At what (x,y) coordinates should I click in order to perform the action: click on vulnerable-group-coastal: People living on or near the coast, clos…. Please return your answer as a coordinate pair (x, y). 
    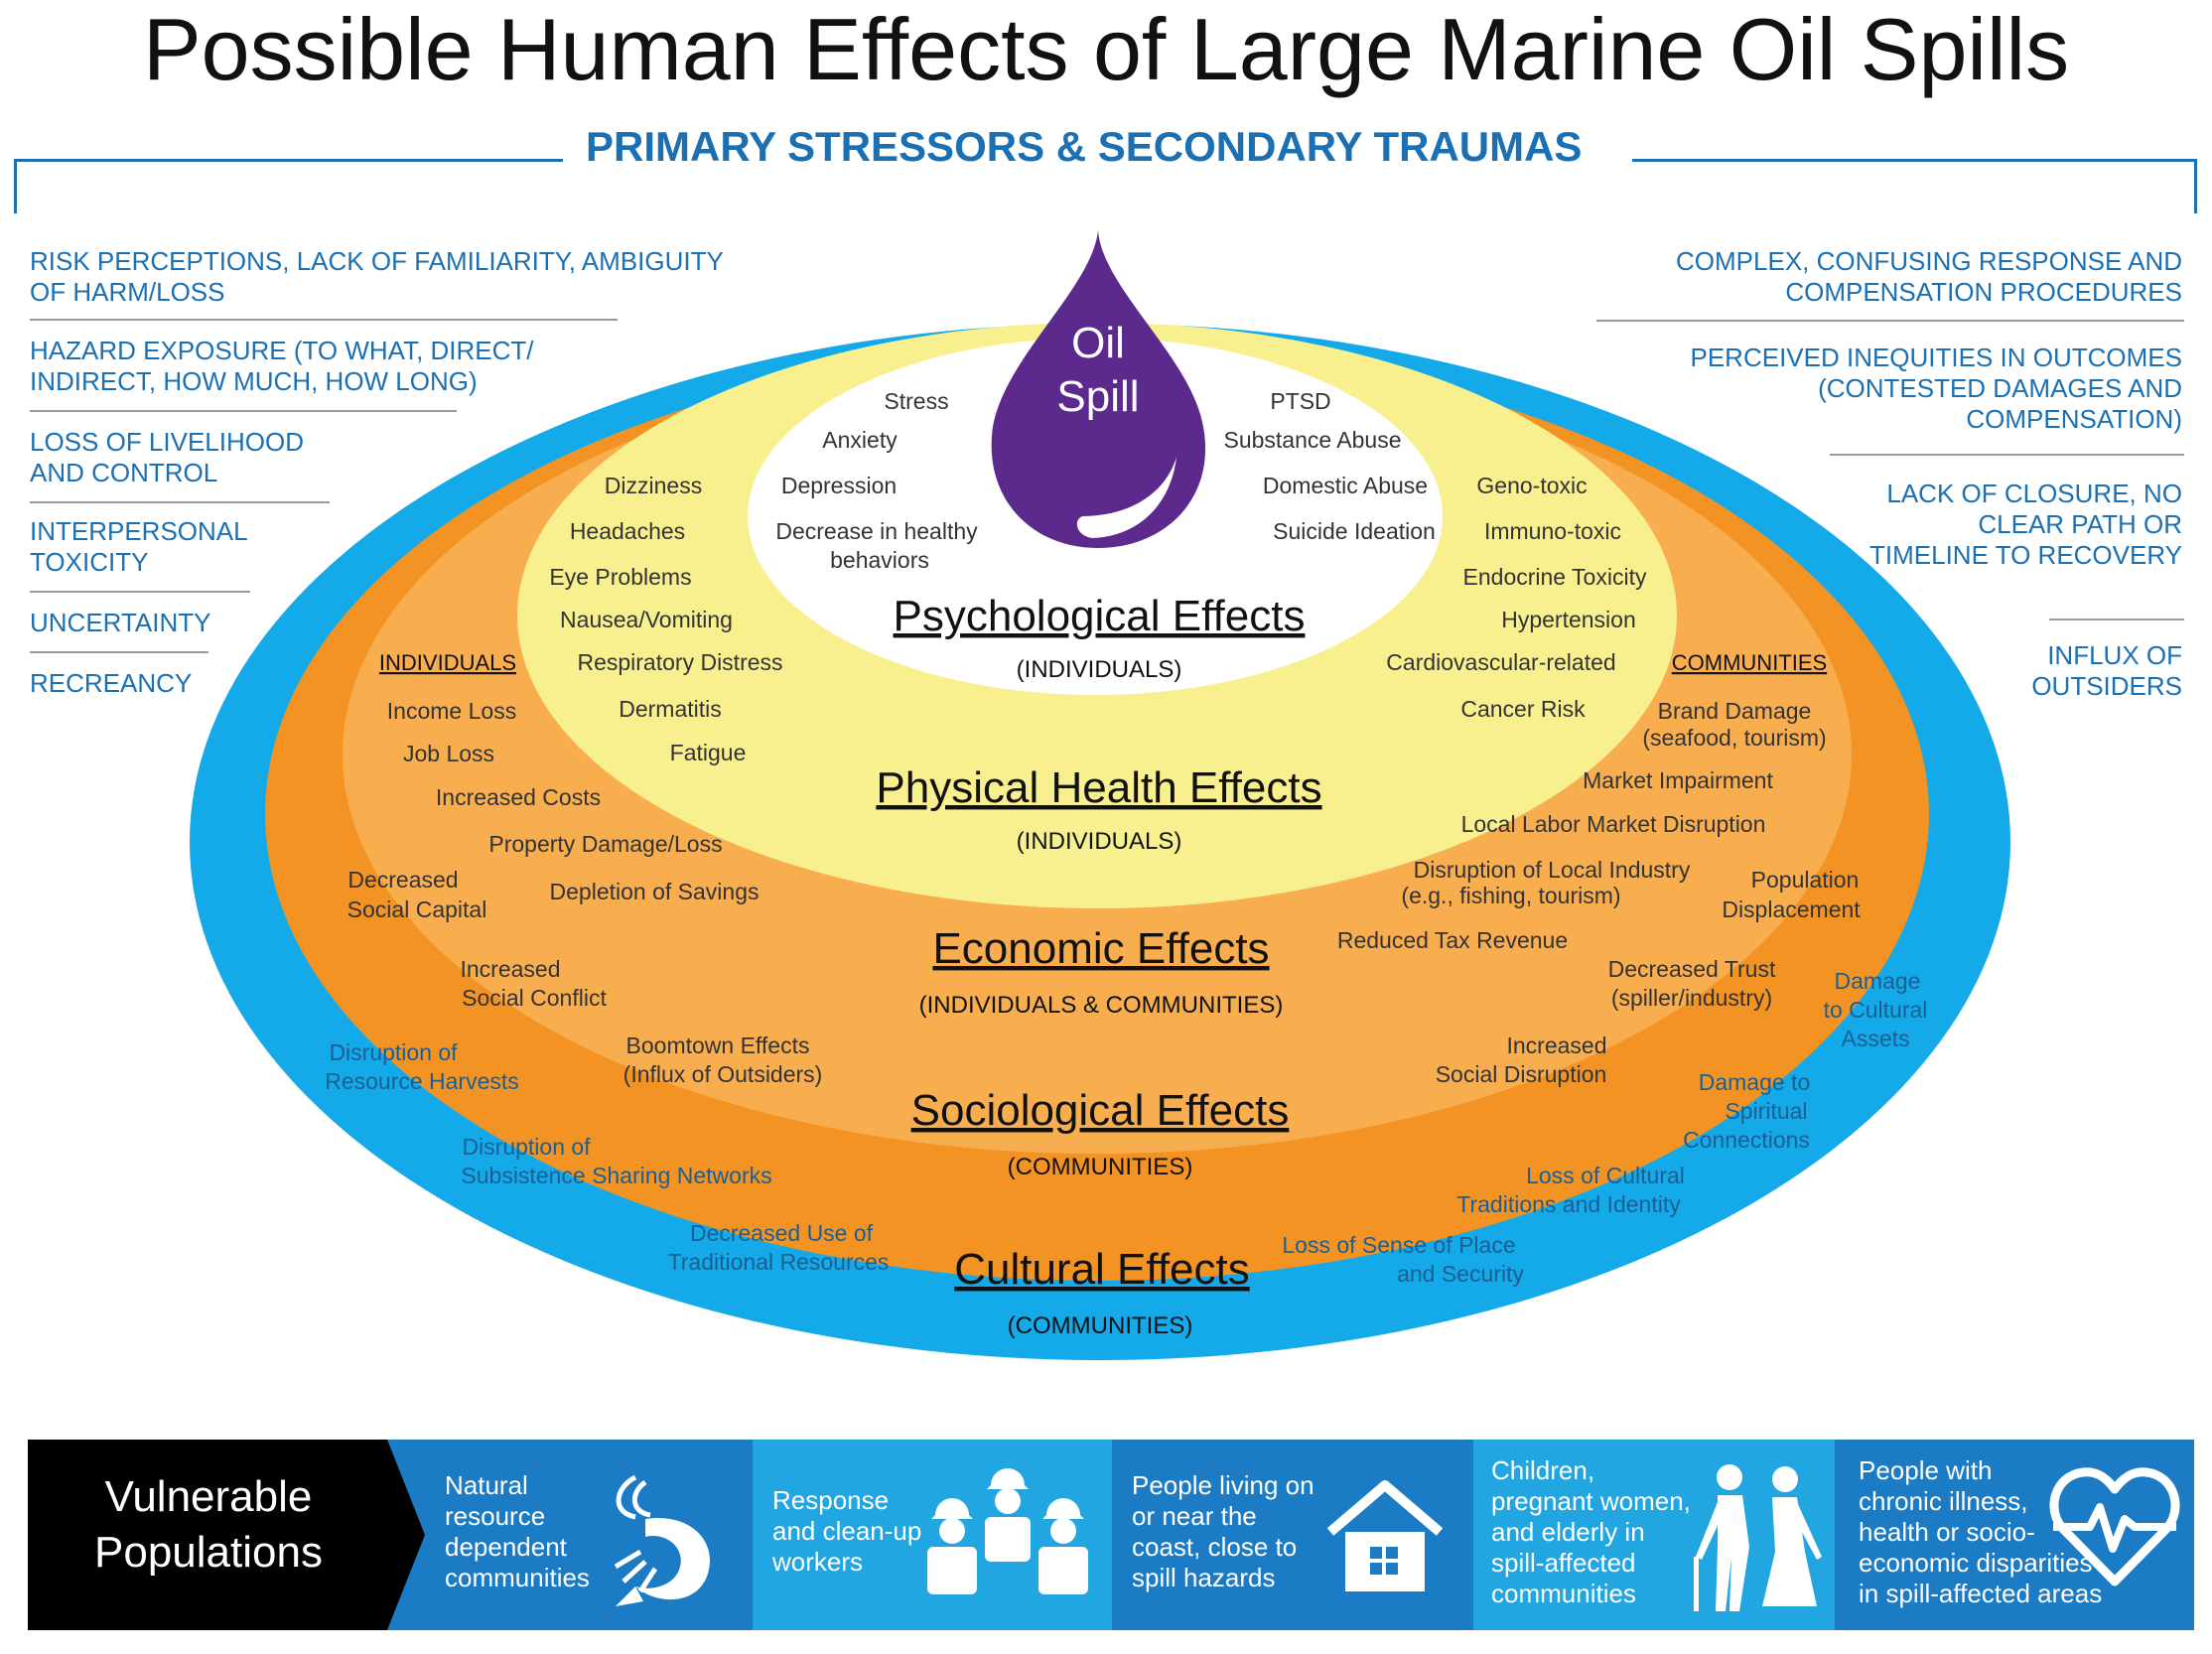
    Looking at the image, I should click on (1223, 1531).